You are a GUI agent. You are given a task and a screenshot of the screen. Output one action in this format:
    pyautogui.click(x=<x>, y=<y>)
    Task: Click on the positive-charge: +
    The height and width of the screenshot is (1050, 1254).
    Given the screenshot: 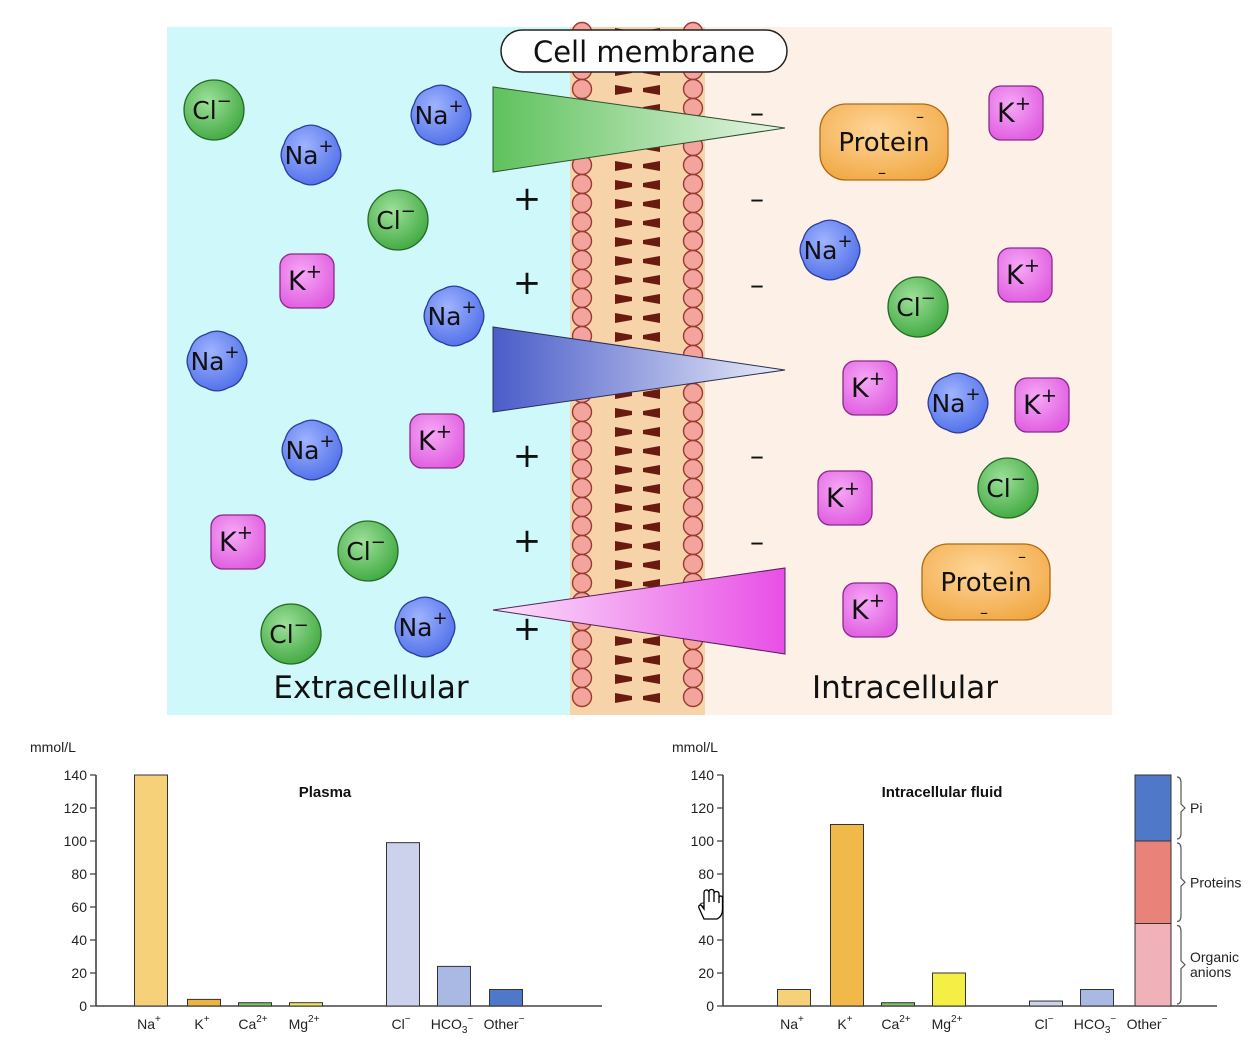 What is the action you would take?
    pyautogui.click(x=527, y=541)
    